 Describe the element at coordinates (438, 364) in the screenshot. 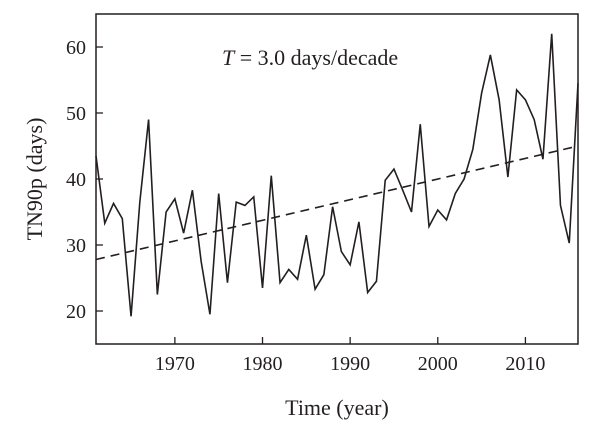

I see `x-tick-label: 2000` at that location.